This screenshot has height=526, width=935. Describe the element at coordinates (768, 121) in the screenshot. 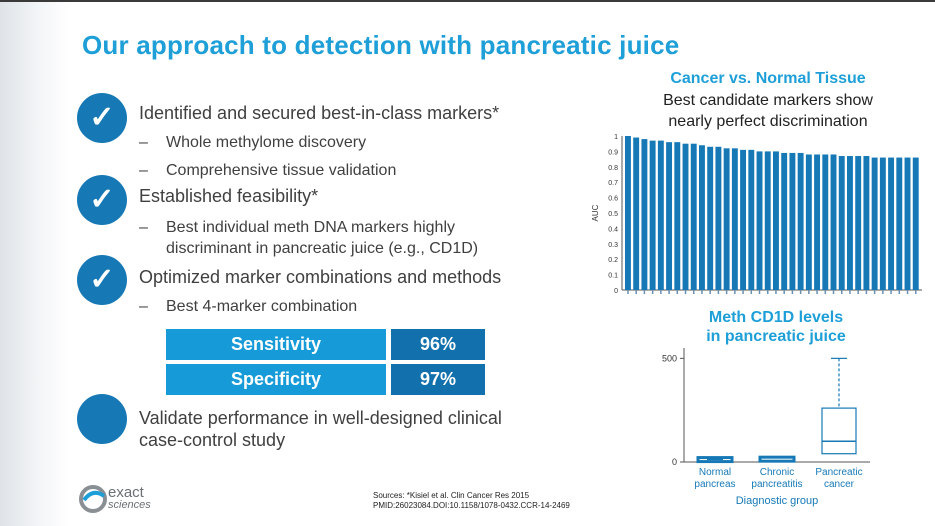

I see `auc-chart-subtitle-2: nearly perfect discrimination` at that location.